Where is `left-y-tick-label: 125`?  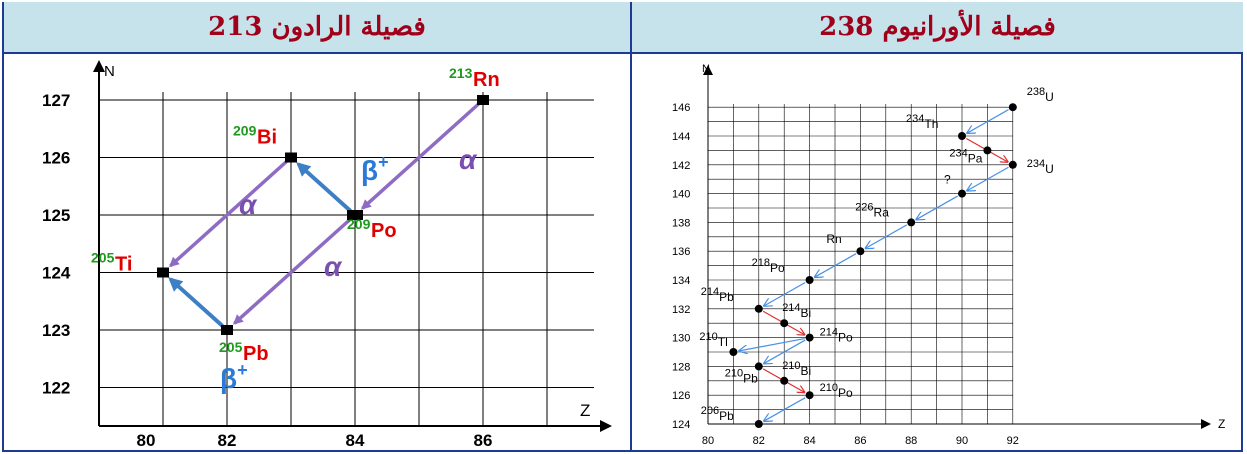
left-y-tick-label: 125 is located at coordinates (56, 215).